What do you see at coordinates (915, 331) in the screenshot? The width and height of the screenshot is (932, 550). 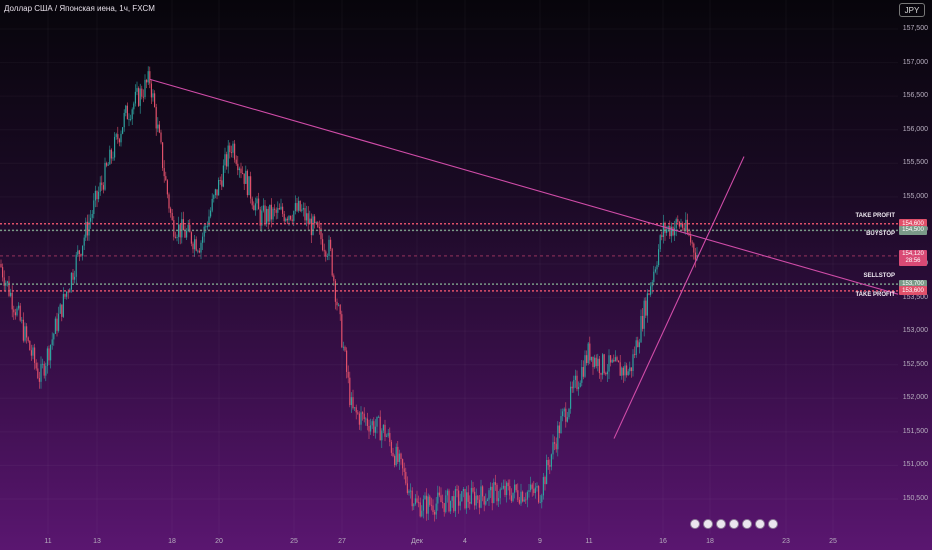 I see `y-tick-label: 153,000` at bounding box center [915, 331].